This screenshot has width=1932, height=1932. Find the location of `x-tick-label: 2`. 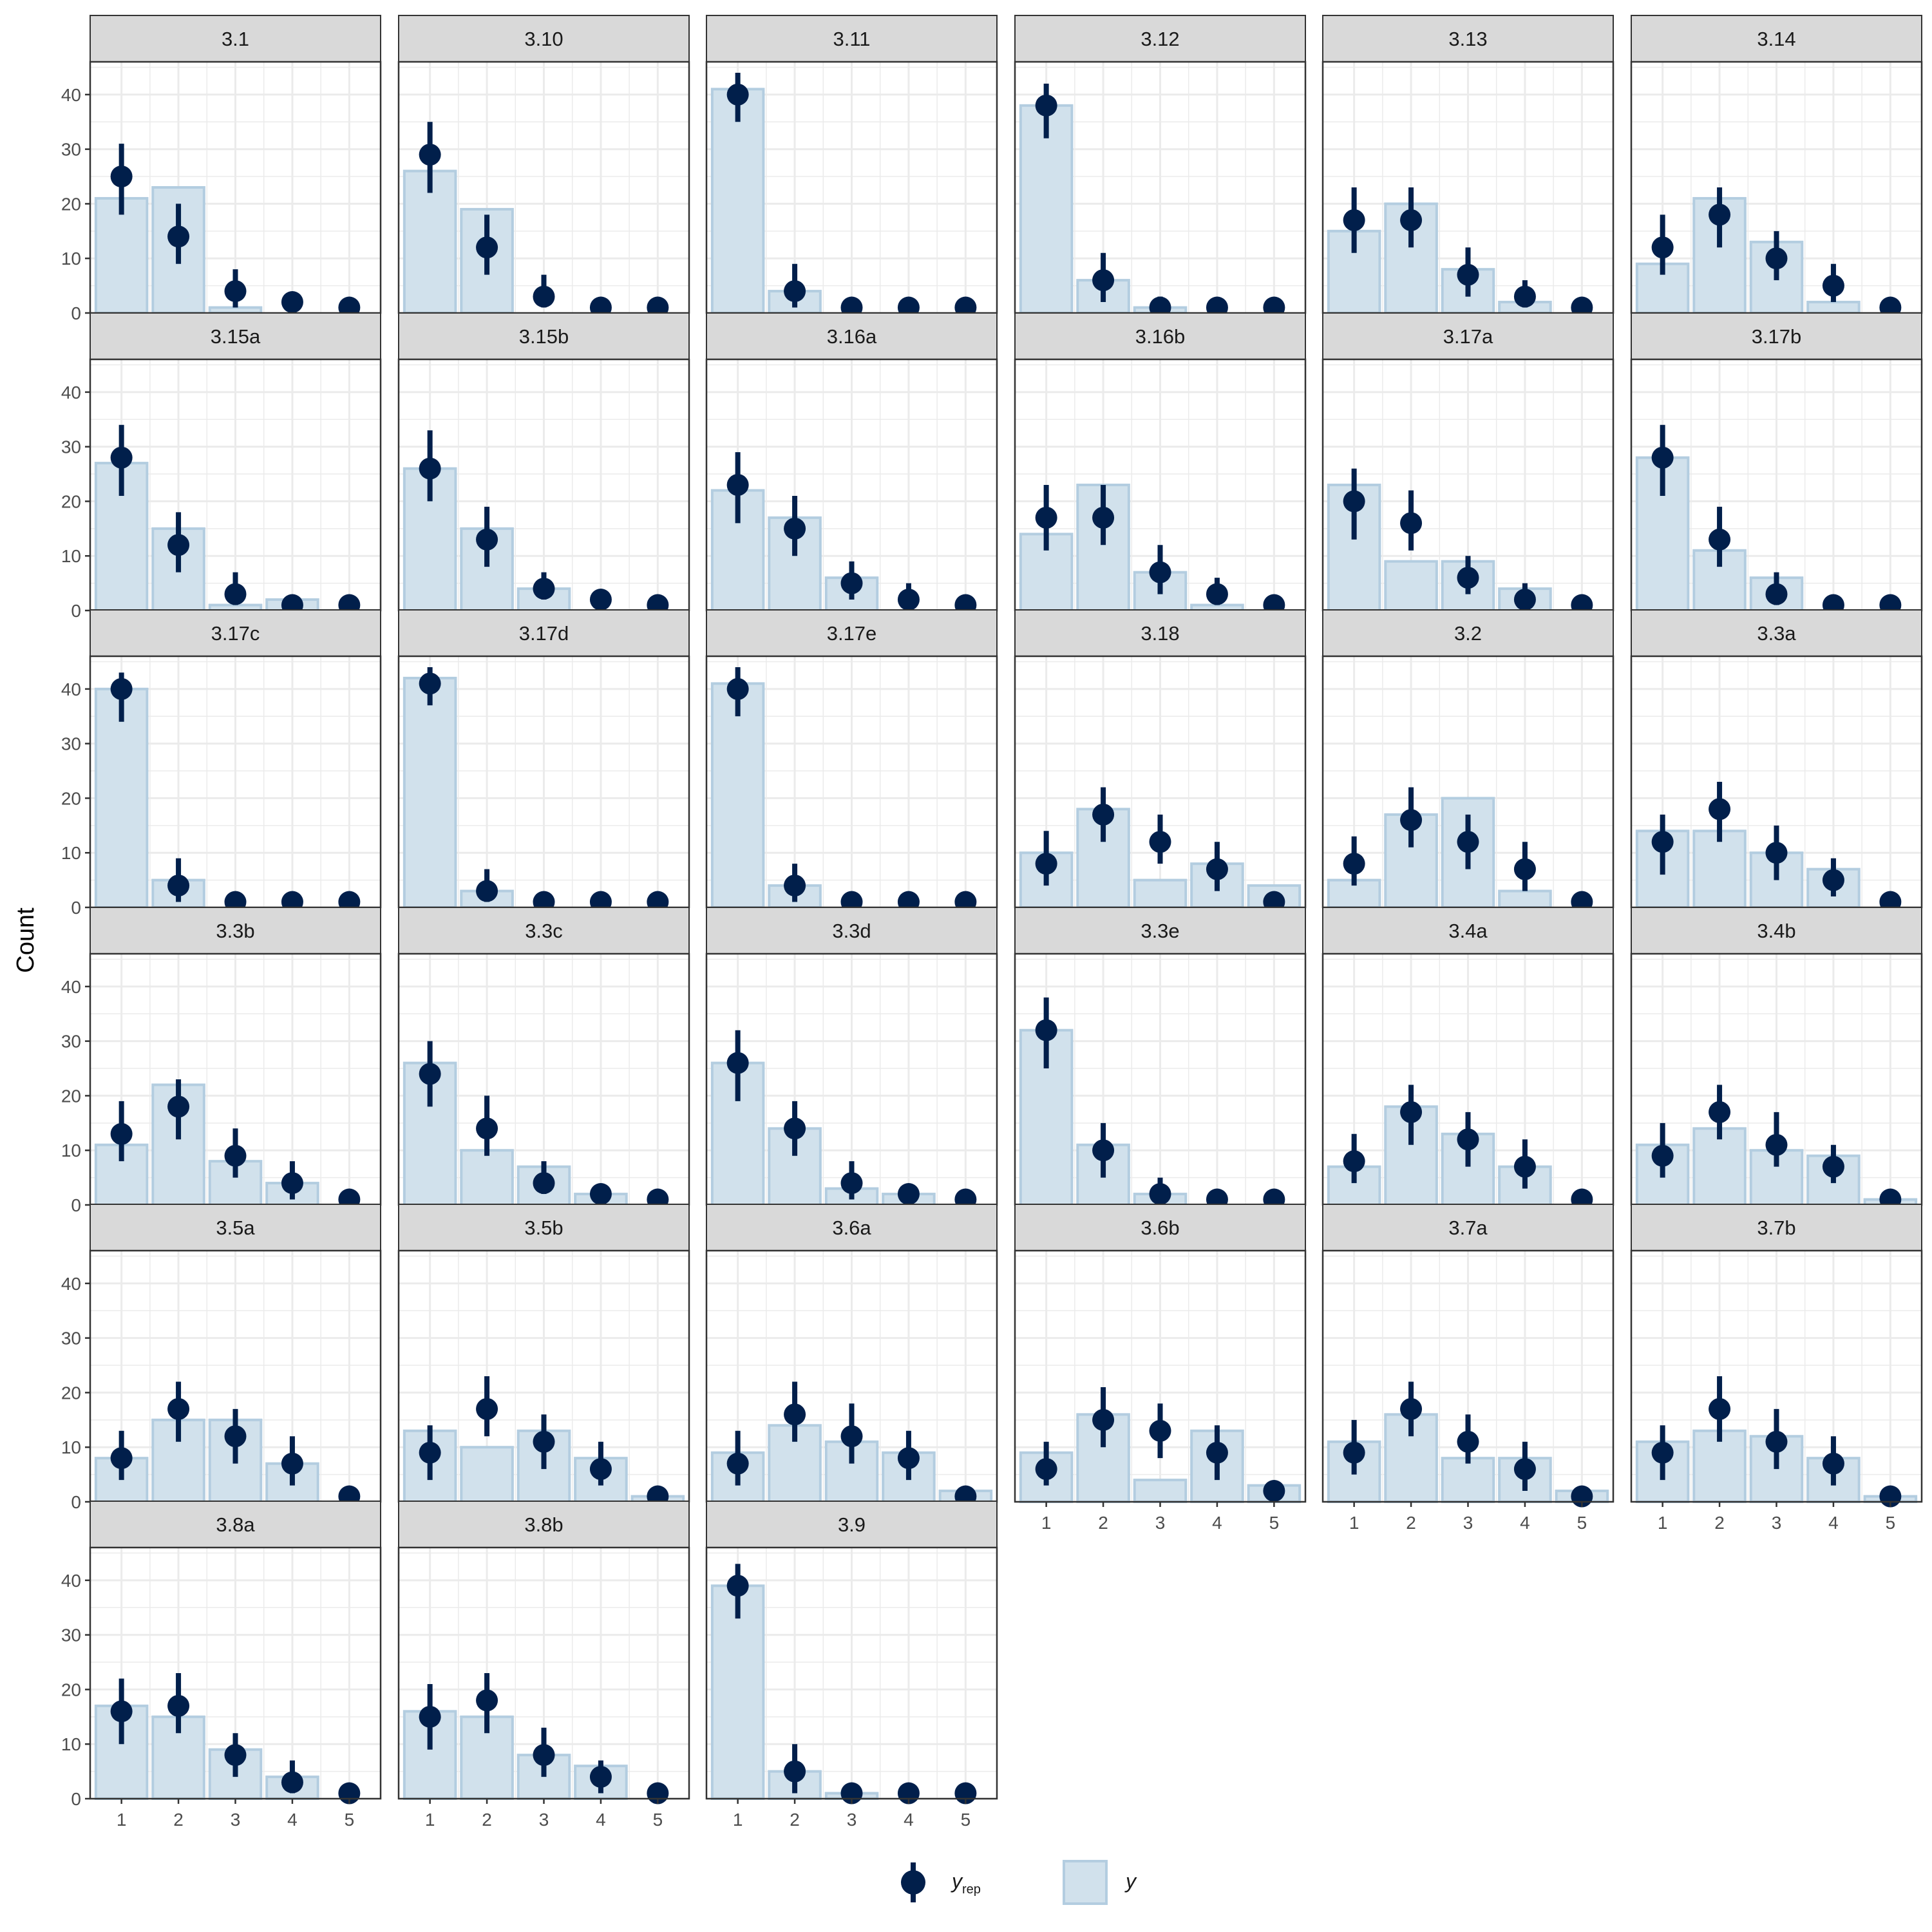

x-tick-label: 2 is located at coordinates (1719, 1523).